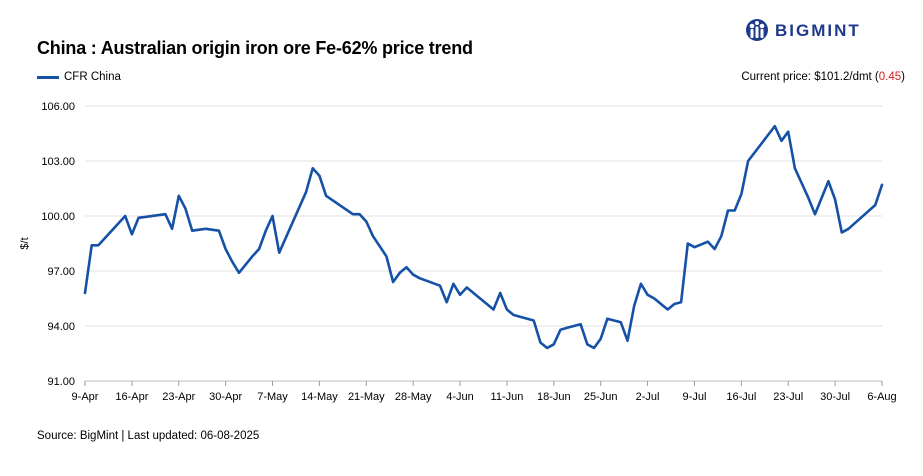 This screenshot has width=923, height=476. What do you see at coordinates (890, 77) in the screenshot?
I see `price-change: 0.45` at bounding box center [890, 77].